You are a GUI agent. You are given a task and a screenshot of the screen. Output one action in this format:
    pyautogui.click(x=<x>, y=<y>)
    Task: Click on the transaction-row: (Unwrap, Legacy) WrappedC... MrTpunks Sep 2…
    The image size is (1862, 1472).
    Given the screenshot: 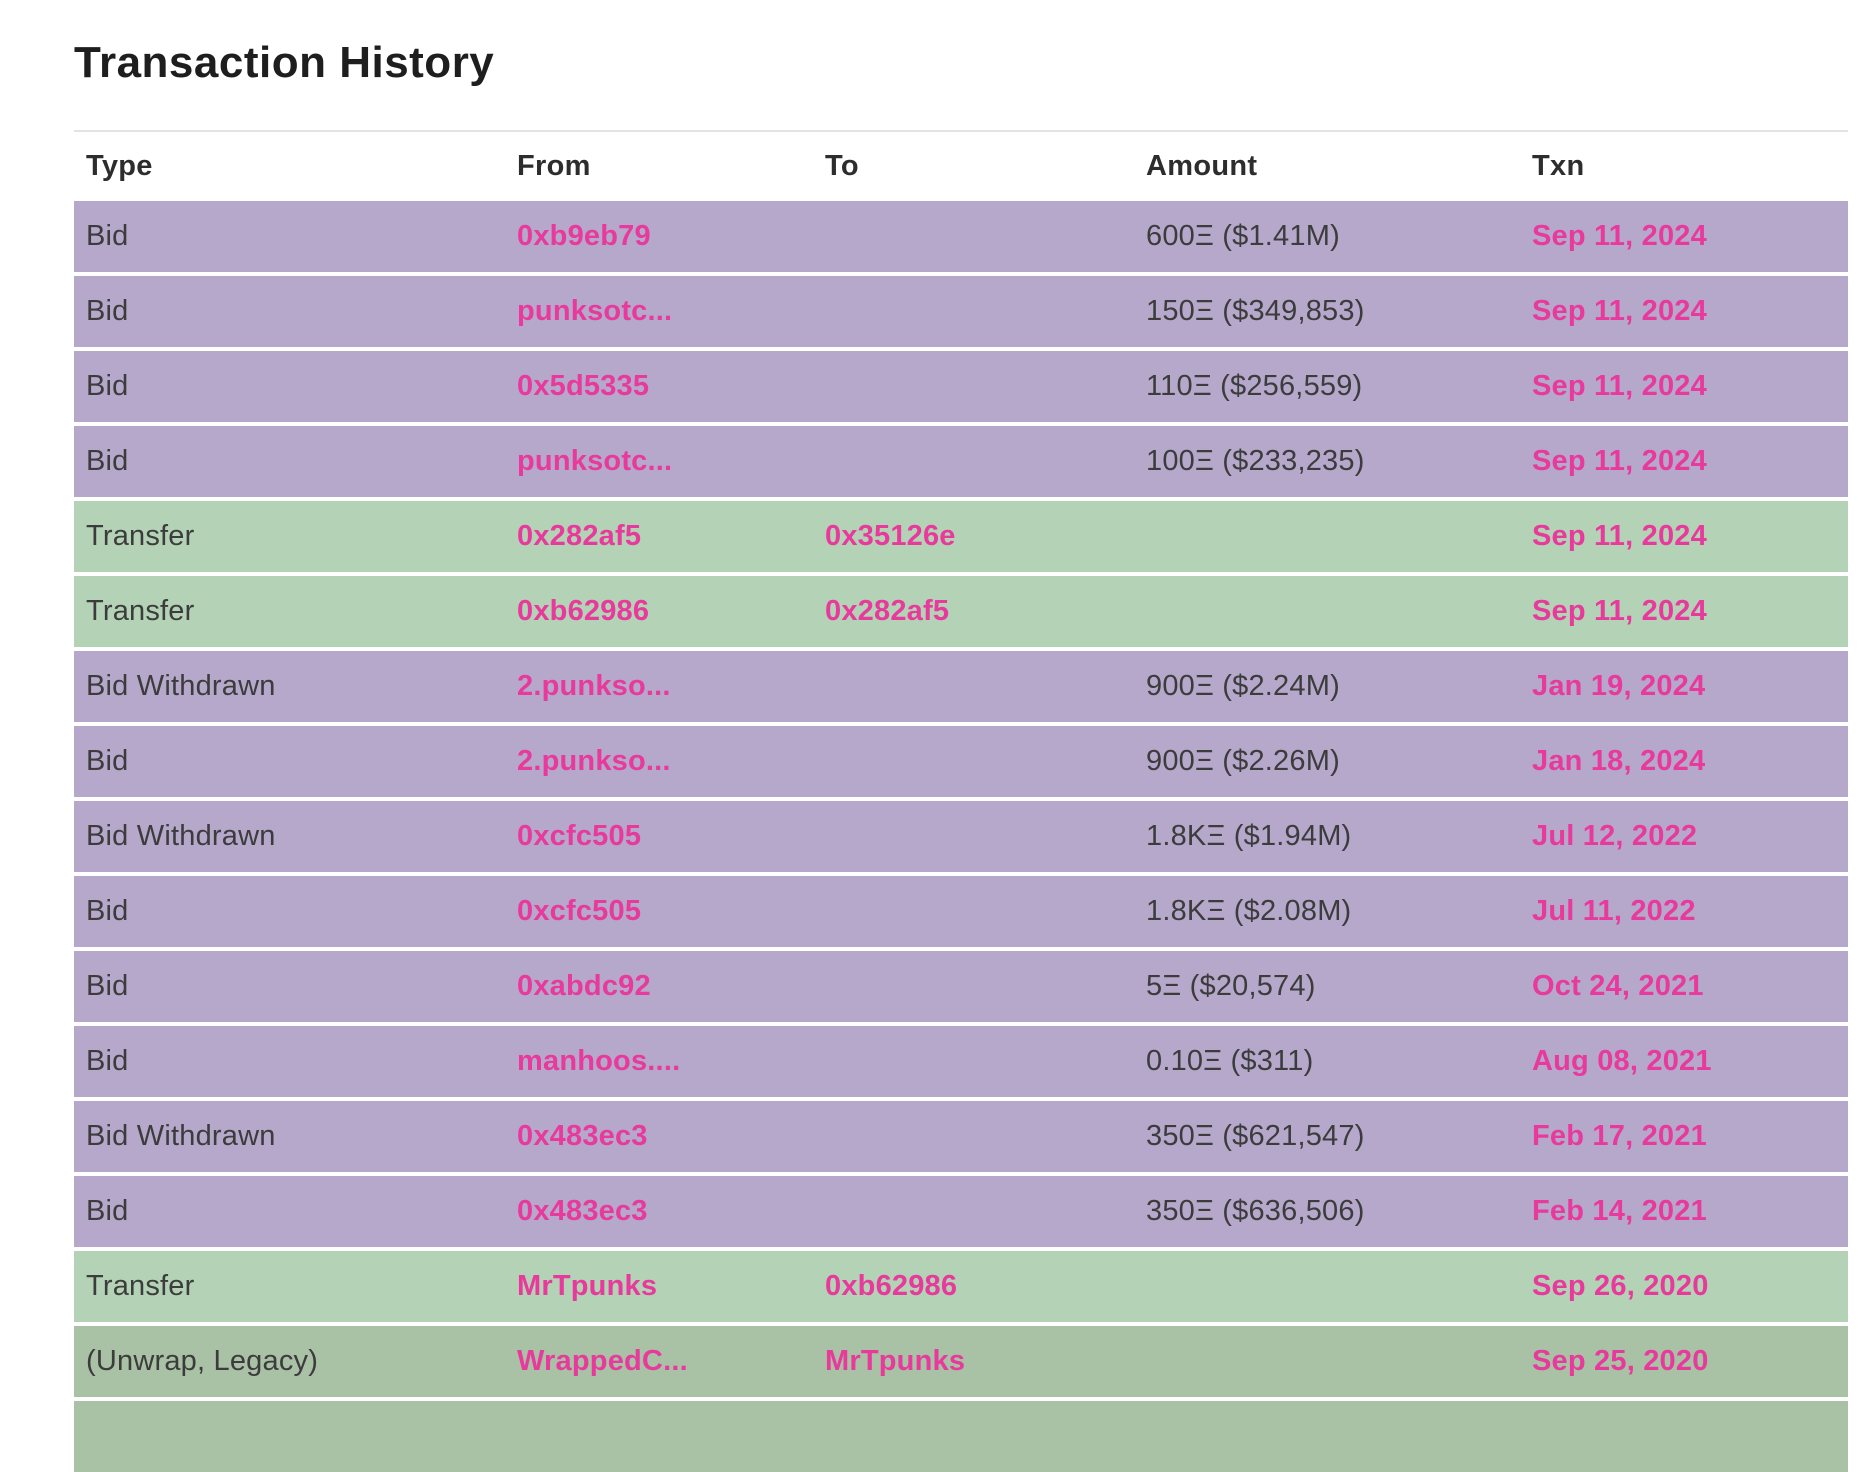 What is the action you would take?
    pyautogui.click(x=961, y=1361)
    